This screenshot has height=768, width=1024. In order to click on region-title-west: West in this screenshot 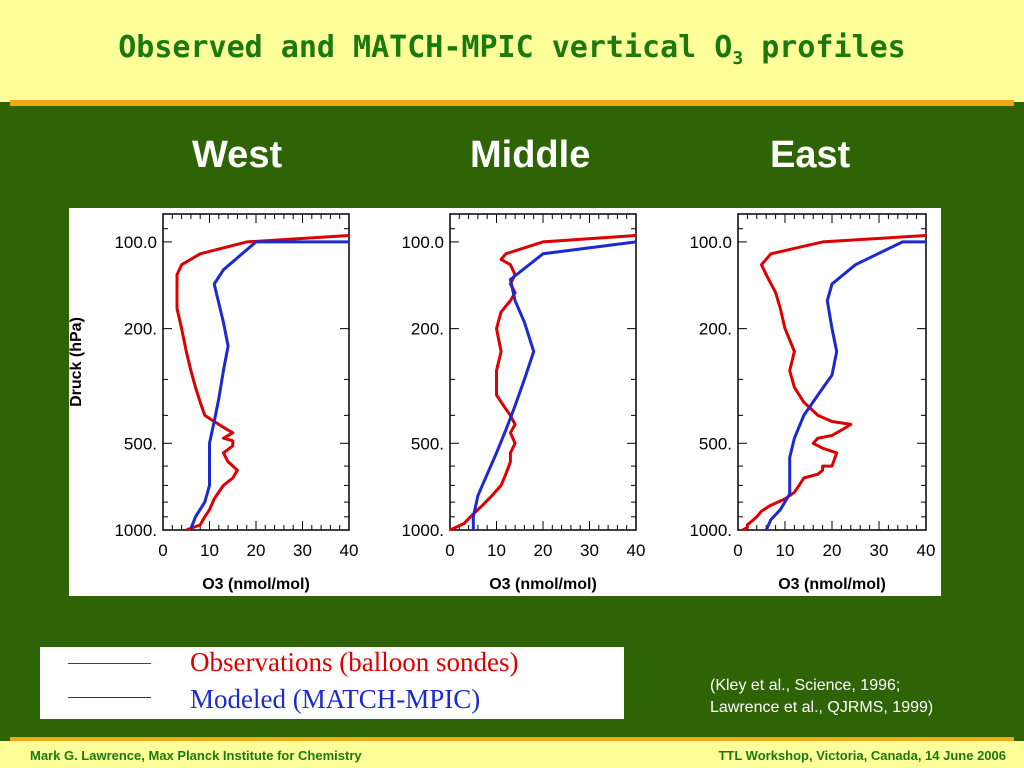, I will do `click(237, 155)`.